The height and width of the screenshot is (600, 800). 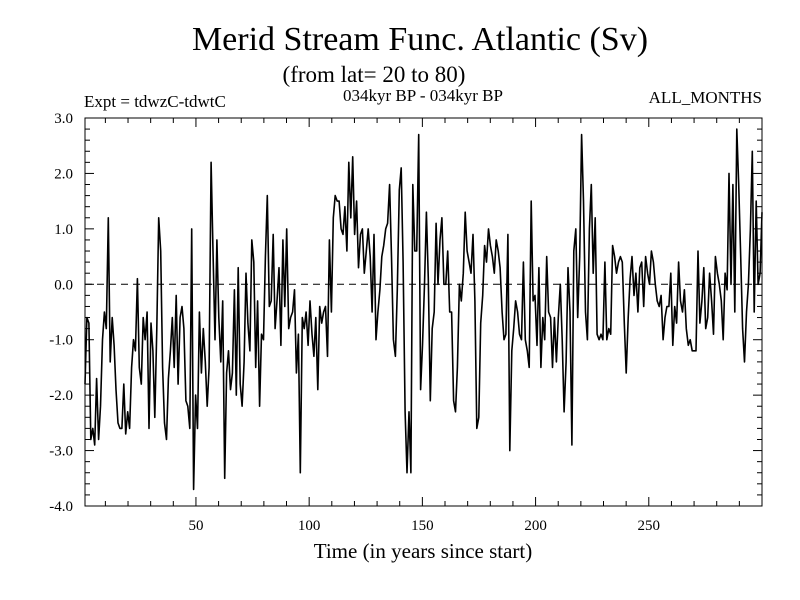 I want to click on x-axis-label: Time (in years since start), so click(x=423, y=551).